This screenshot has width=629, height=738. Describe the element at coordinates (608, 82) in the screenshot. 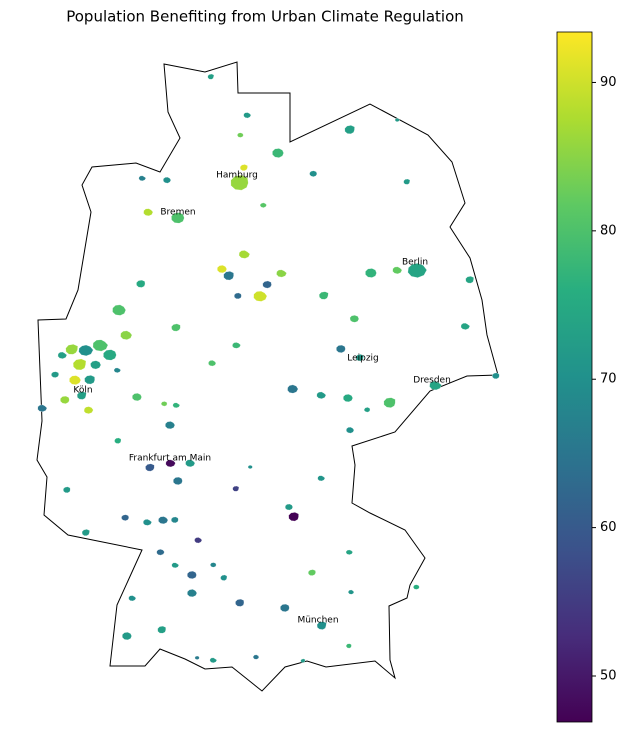

I see `colorbar-tick-label: 90` at that location.